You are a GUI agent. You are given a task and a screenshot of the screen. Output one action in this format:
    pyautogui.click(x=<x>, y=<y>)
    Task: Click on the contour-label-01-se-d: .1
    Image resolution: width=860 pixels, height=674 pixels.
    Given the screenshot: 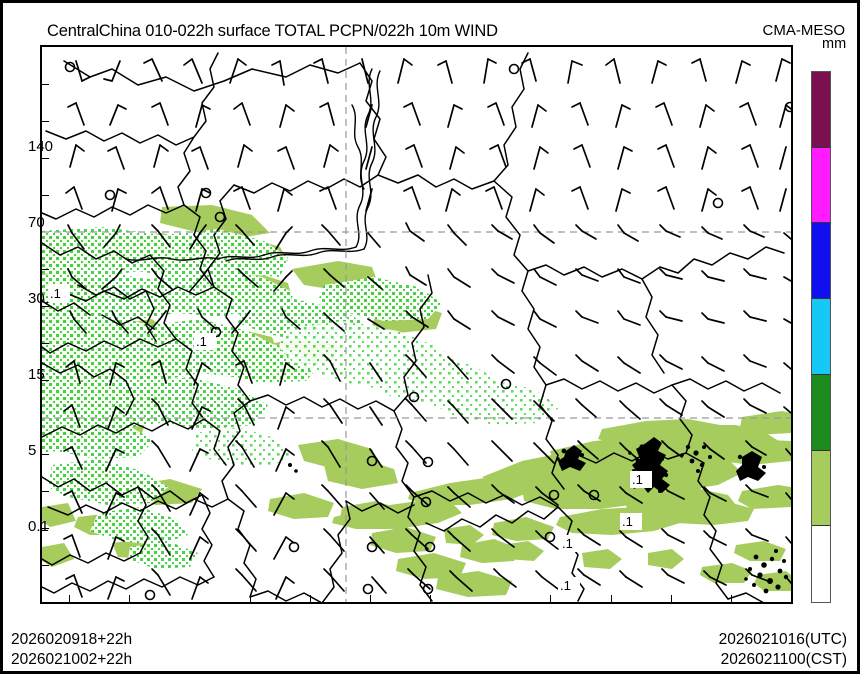 What is the action you would take?
    pyautogui.click(x=569, y=585)
    